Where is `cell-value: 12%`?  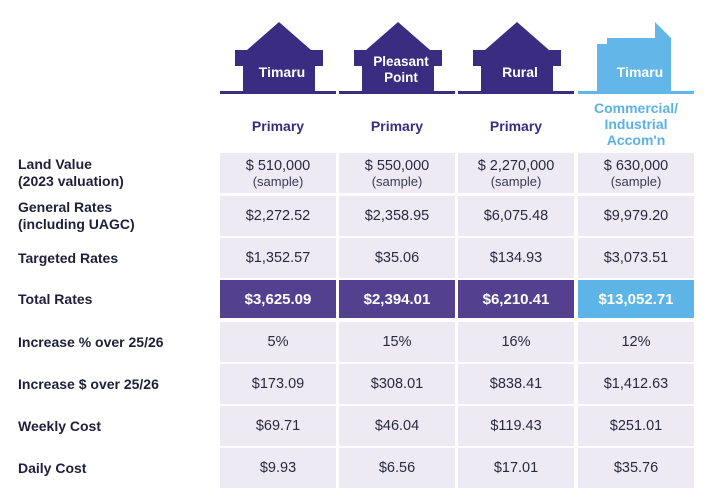
cell-value: 12% is located at coordinates (636, 341).